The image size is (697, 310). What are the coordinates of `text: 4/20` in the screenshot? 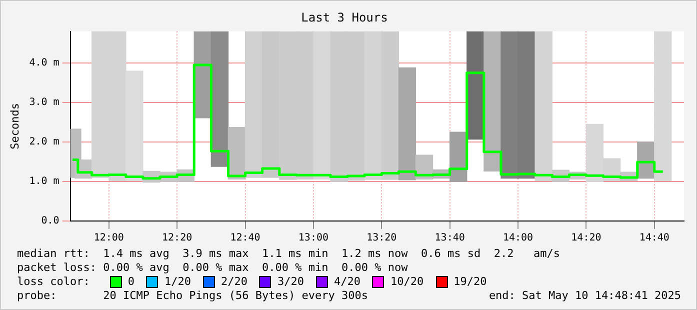 It's located at (347, 282).